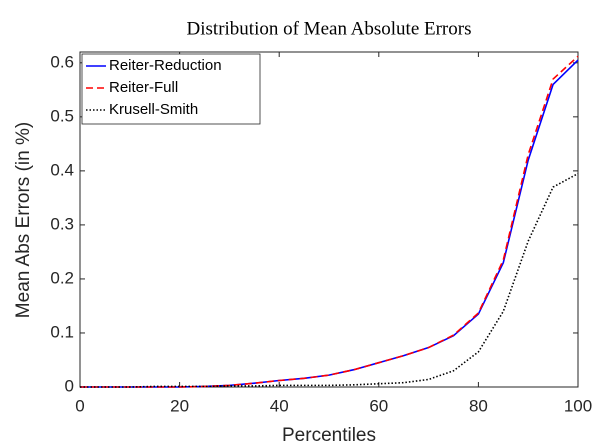  Describe the element at coordinates (69, 385) in the screenshot. I see `y-tick-label: 0` at that location.